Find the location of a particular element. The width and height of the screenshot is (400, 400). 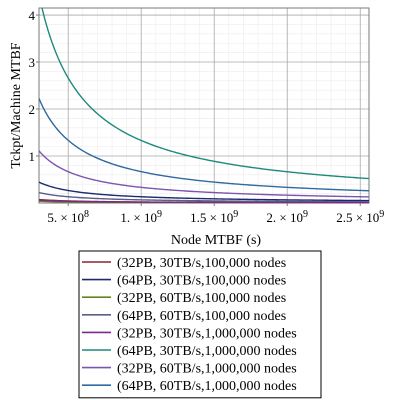

x-tick-label: 5. × 108 is located at coordinates (68, 217).